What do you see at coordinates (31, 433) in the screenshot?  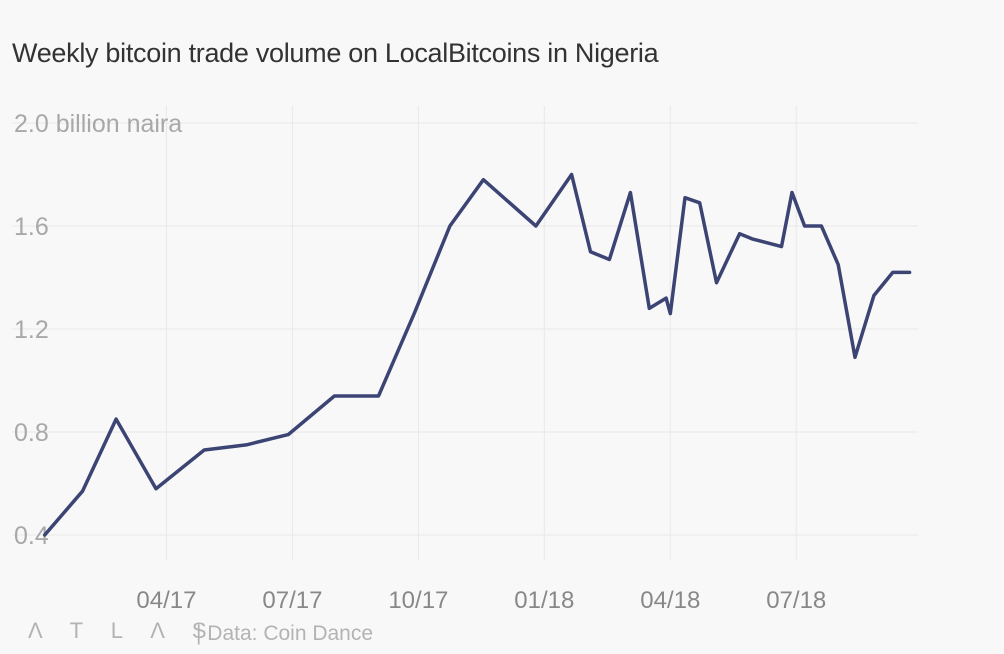 I see `y-tick-label: 0.8` at bounding box center [31, 433].